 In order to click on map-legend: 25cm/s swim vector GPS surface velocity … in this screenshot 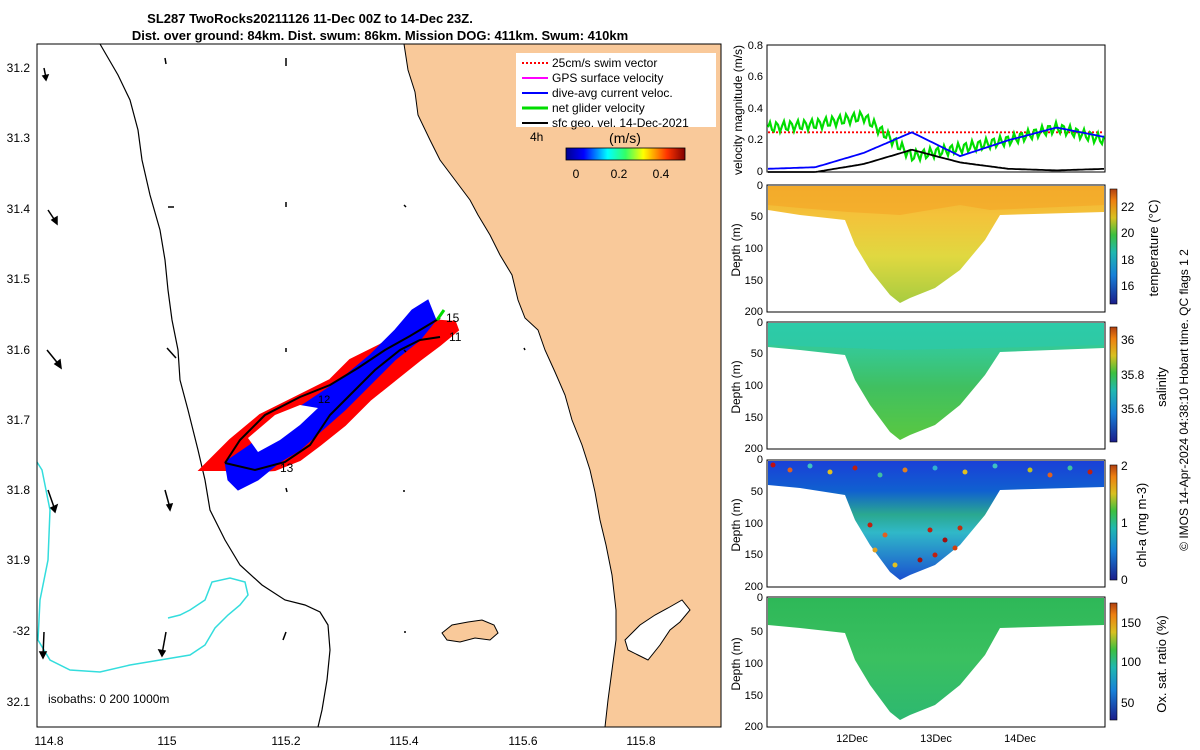, I will do `click(616, 91)`.